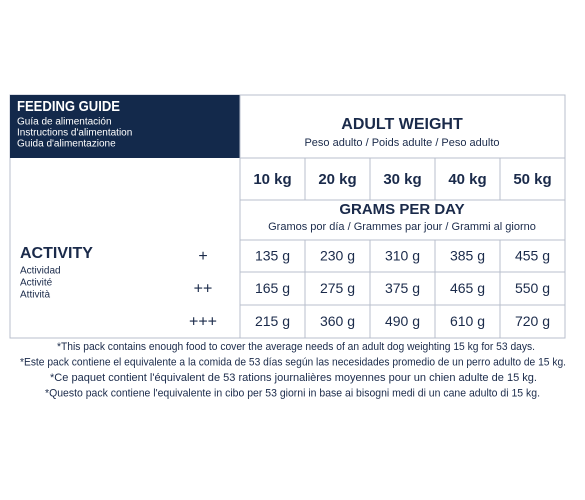  What do you see at coordinates (36, 283) in the screenshot?
I see `activity-subtitle: Activité` at bounding box center [36, 283].